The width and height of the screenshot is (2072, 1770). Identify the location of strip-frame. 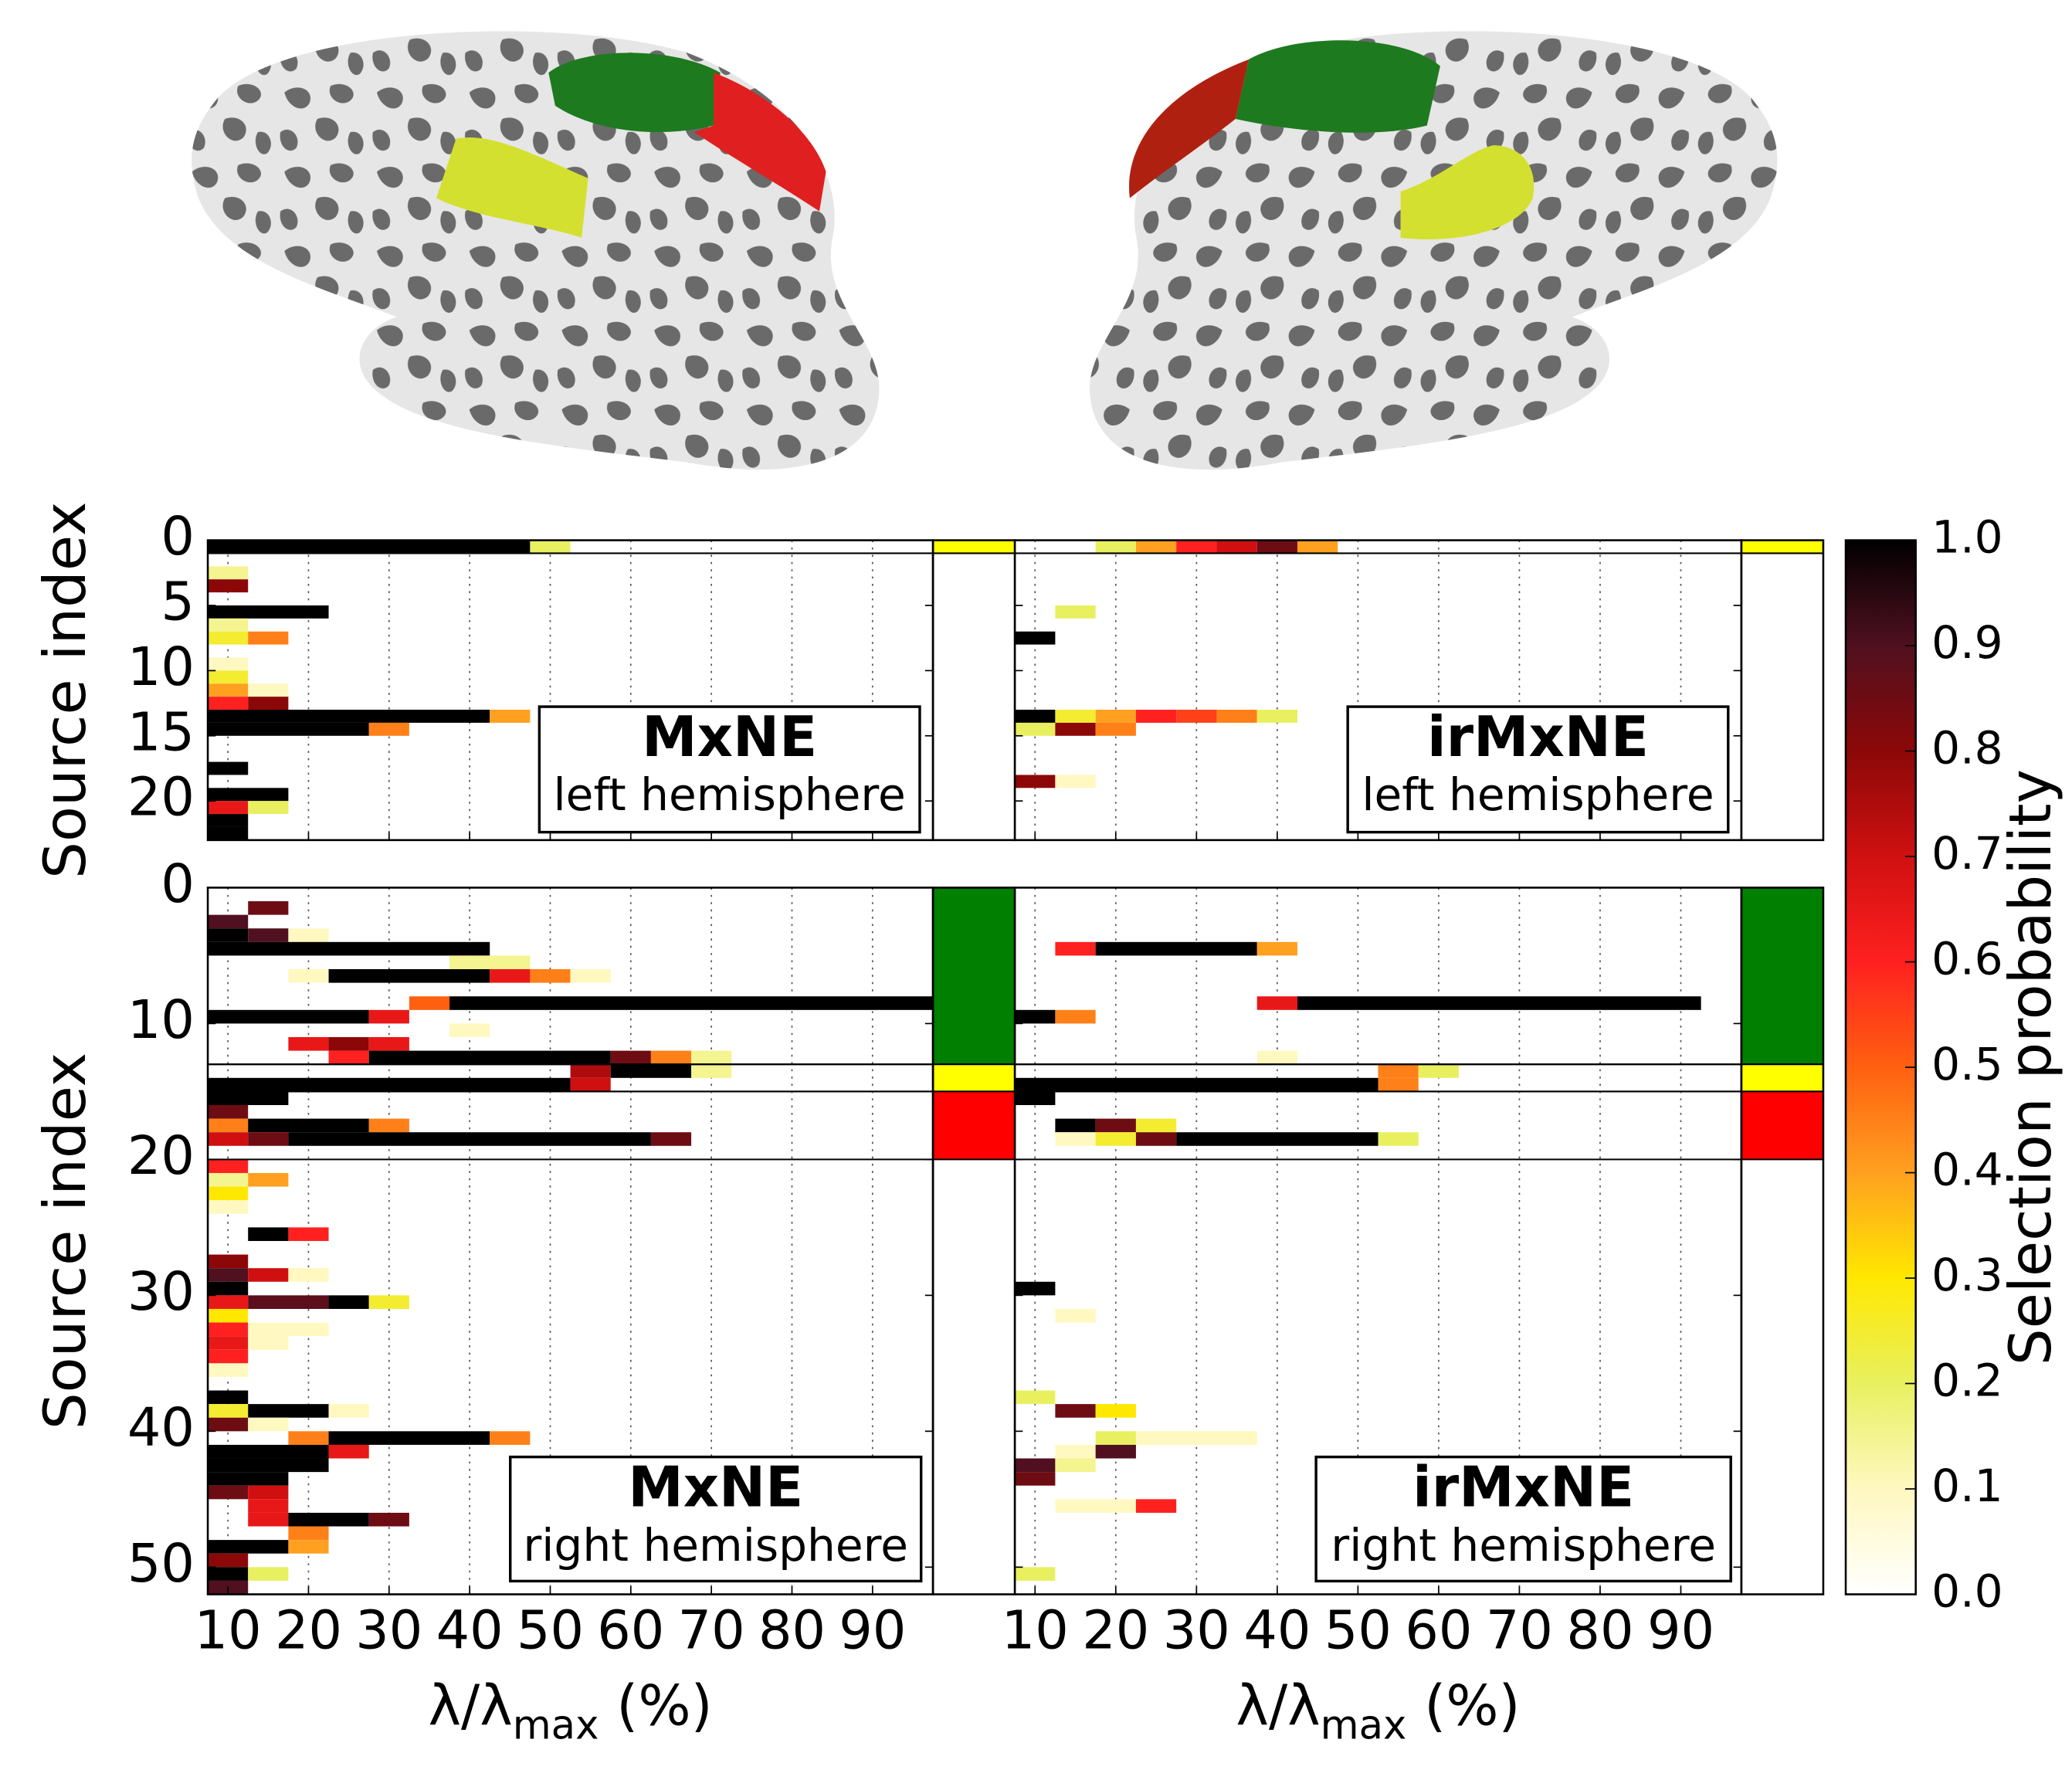
(1783, 1241).